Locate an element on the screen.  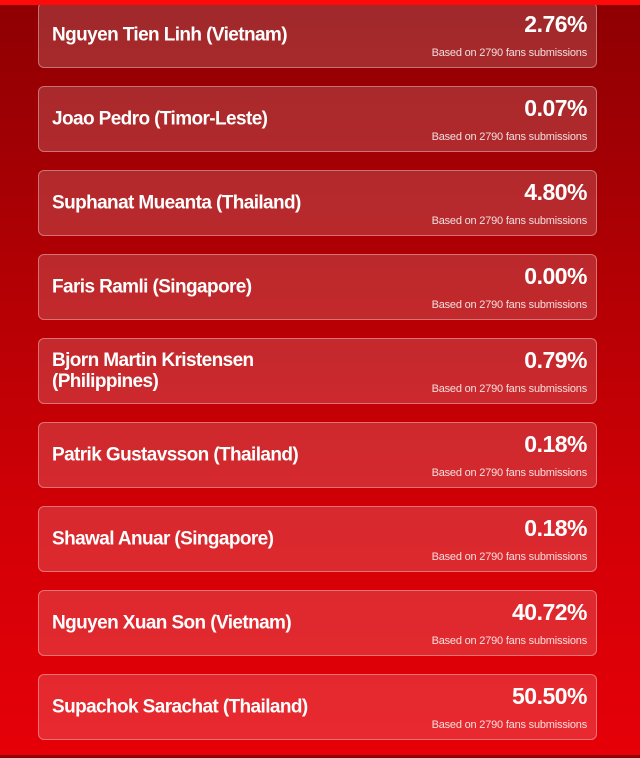
player-name: Bjorn Martin Kristensen (Philippines) is located at coordinates (153, 371).